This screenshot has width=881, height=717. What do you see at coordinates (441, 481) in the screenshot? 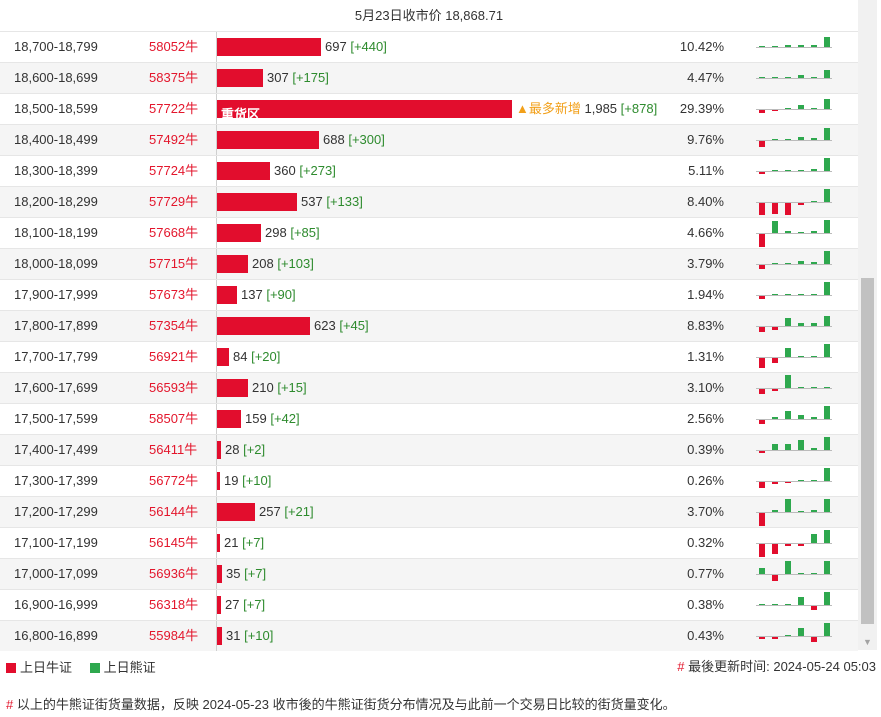
I see `volume-bar-cell: 19 [+10]` at bounding box center [441, 481].